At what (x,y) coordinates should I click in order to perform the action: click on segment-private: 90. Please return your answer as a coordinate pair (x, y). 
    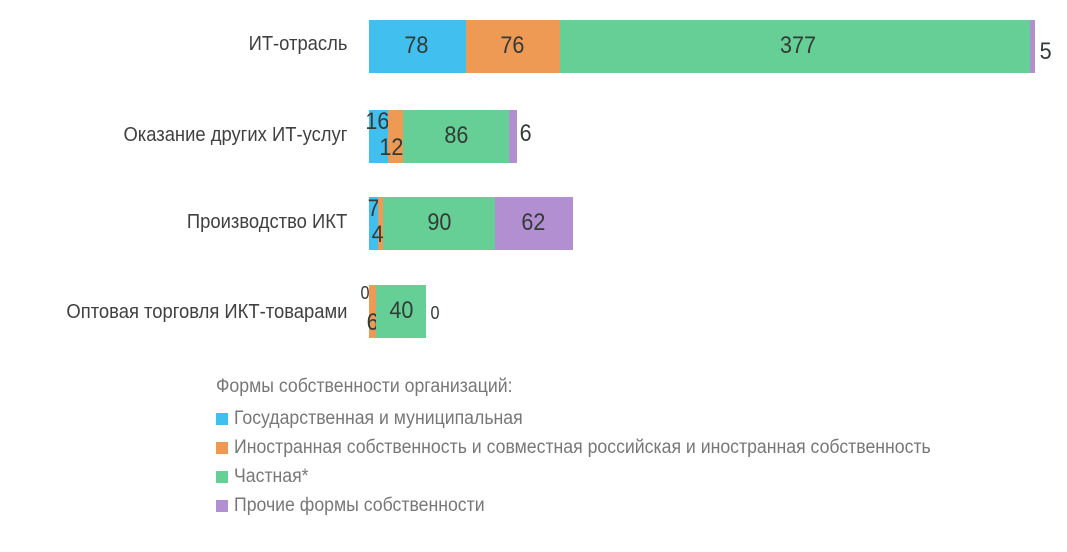
    Looking at the image, I should click on (439, 223).